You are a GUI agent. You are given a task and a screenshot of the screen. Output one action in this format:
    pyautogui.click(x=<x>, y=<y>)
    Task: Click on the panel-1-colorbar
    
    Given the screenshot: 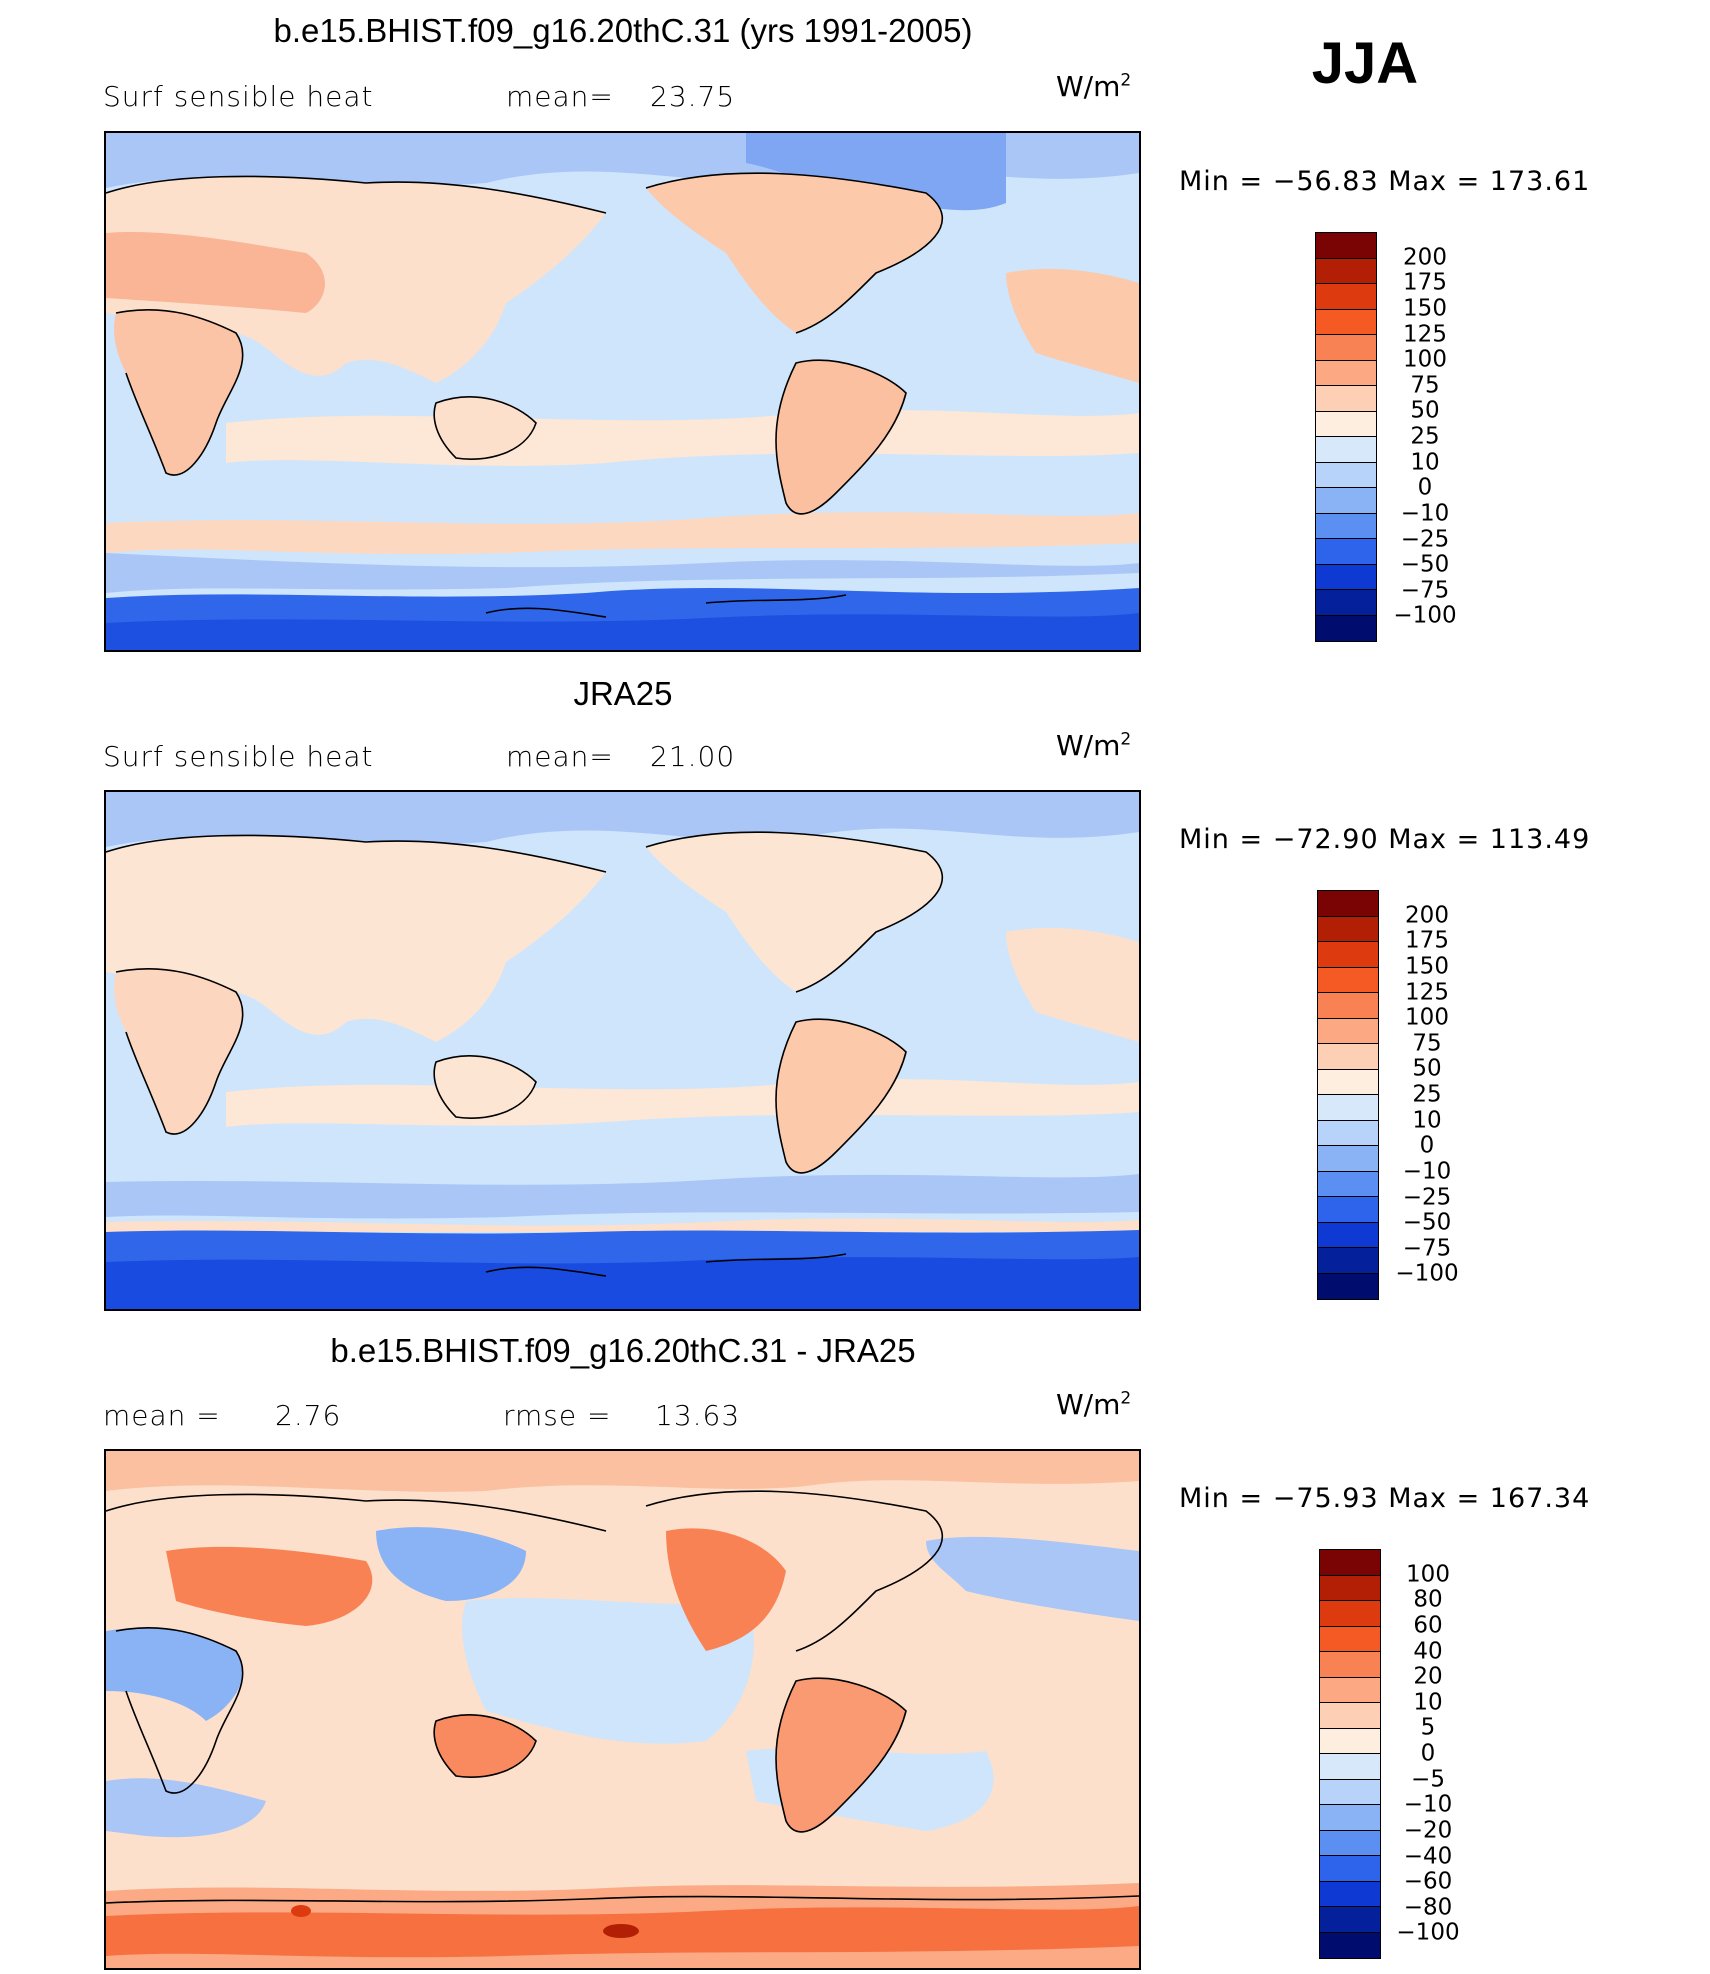 What is the action you would take?
    pyautogui.click(x=1346, y=437)
    